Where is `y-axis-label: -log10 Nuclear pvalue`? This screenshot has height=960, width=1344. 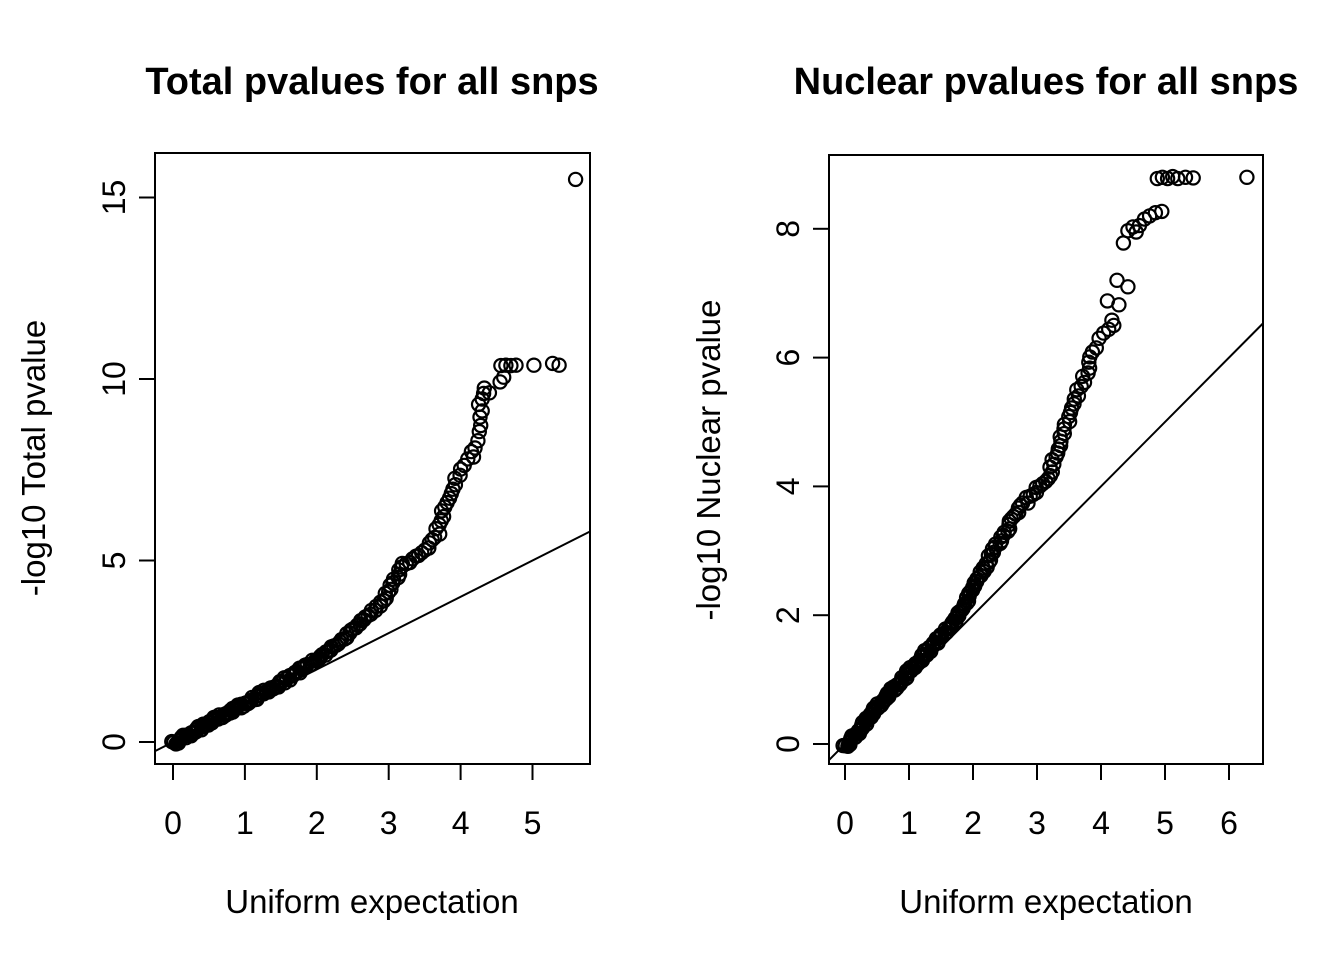
y-axis-label: -log10 Nuclear pvalue is located at coordinates (708, 459).